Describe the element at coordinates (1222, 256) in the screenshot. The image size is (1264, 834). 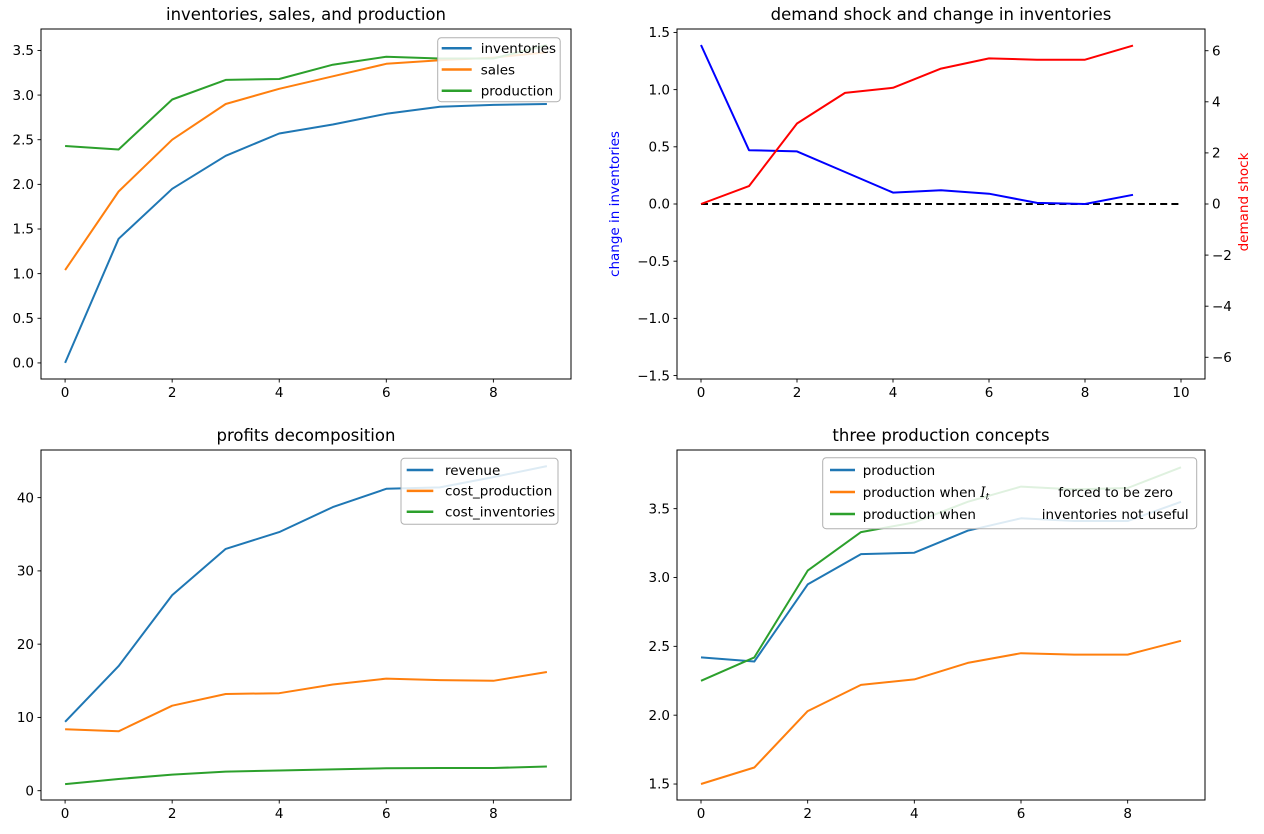
I see `right-y-tick-label: −2` at that location.